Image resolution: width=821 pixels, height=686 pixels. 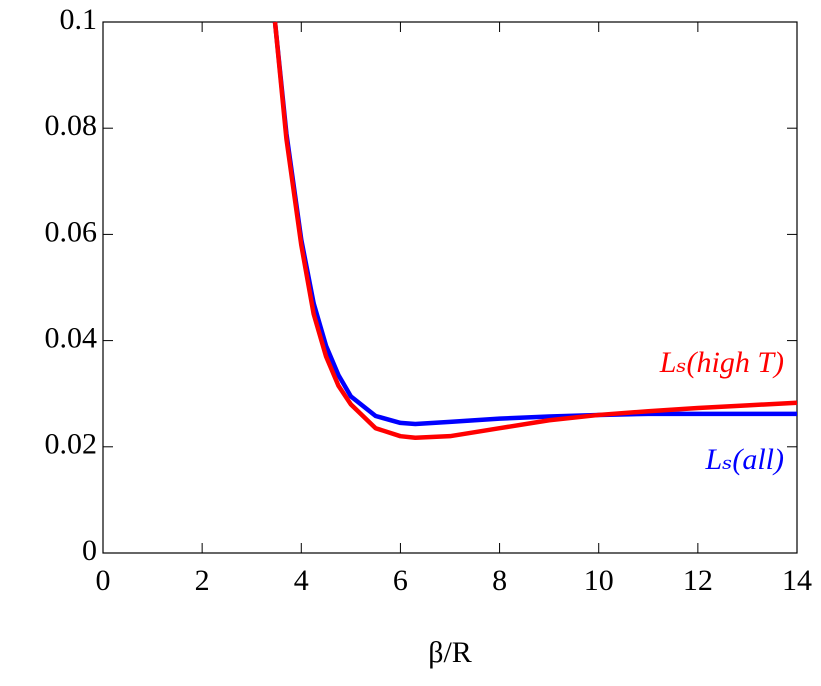 What do you see at coordinates (89, 550) in the screenshot?
I see `y-tick-label: 0` at bounding box center [89, 550].